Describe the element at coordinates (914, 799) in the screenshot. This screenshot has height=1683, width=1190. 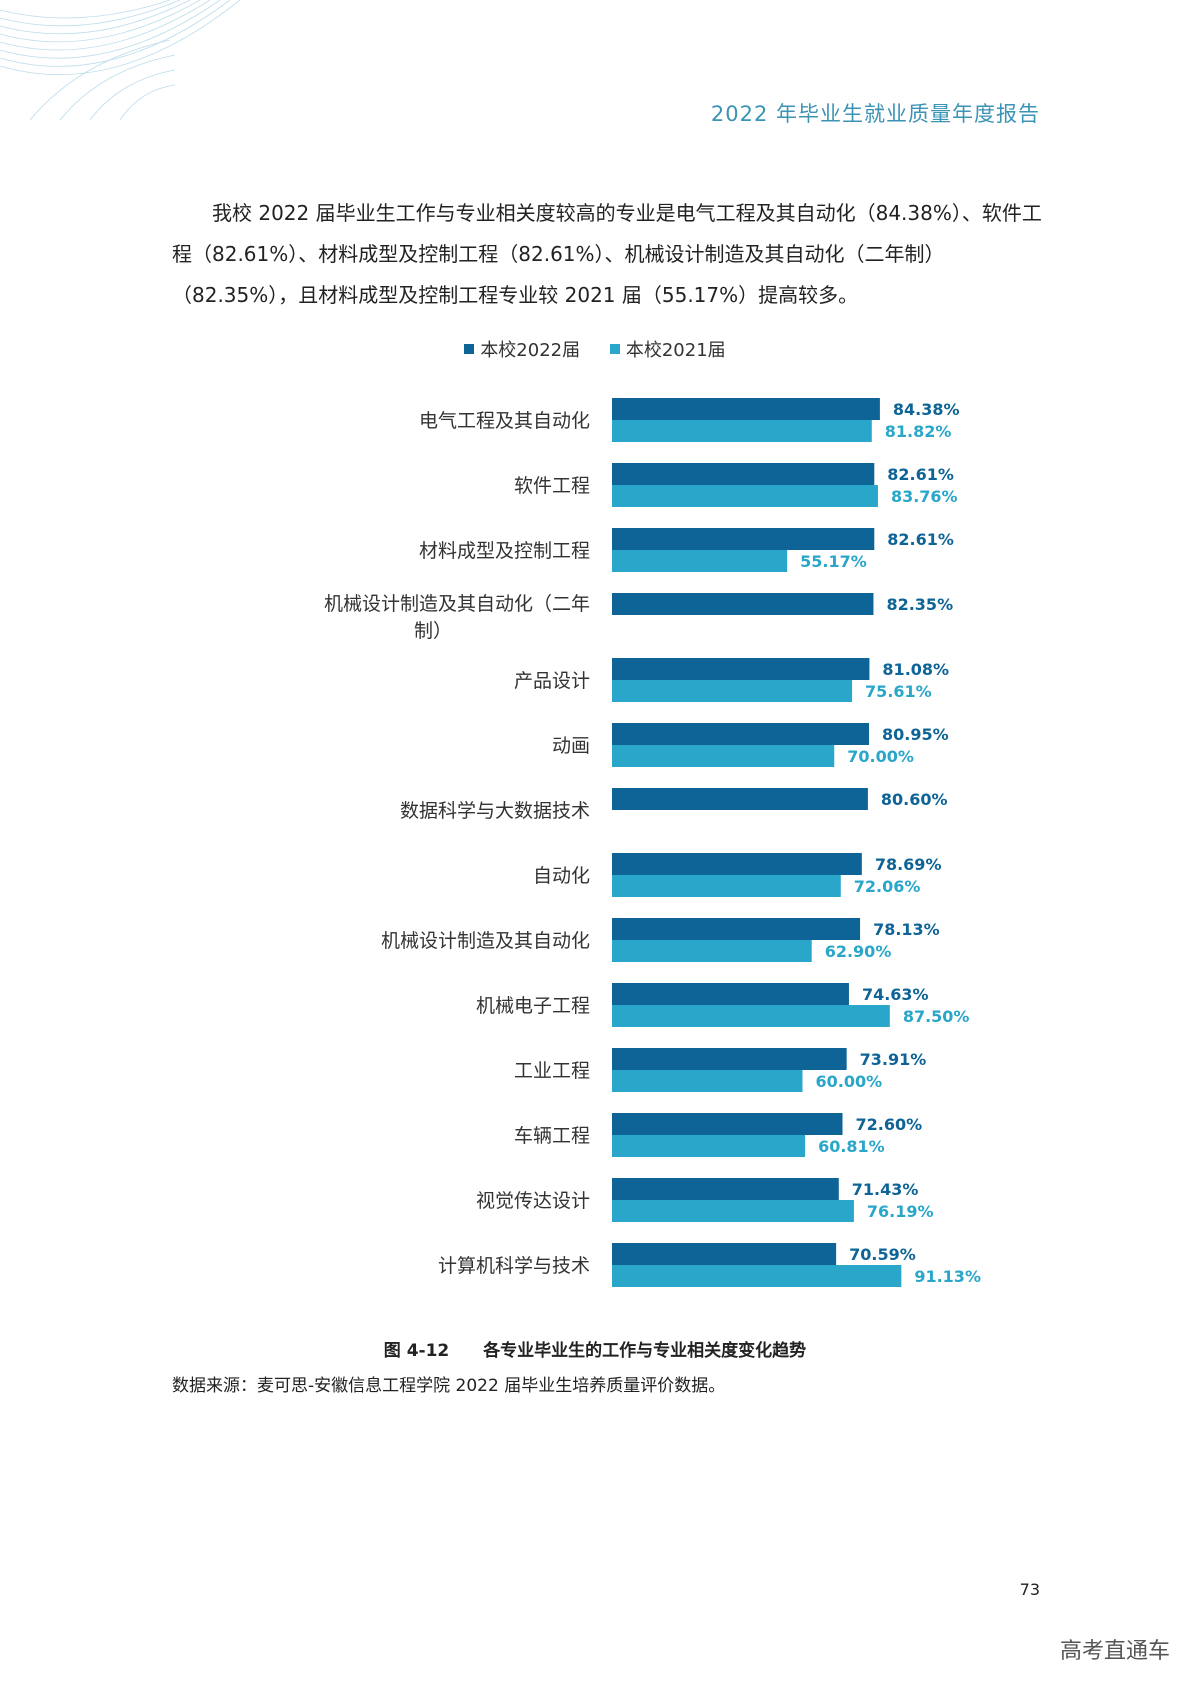
I see `value-label-2022: 80.60%` at that location.